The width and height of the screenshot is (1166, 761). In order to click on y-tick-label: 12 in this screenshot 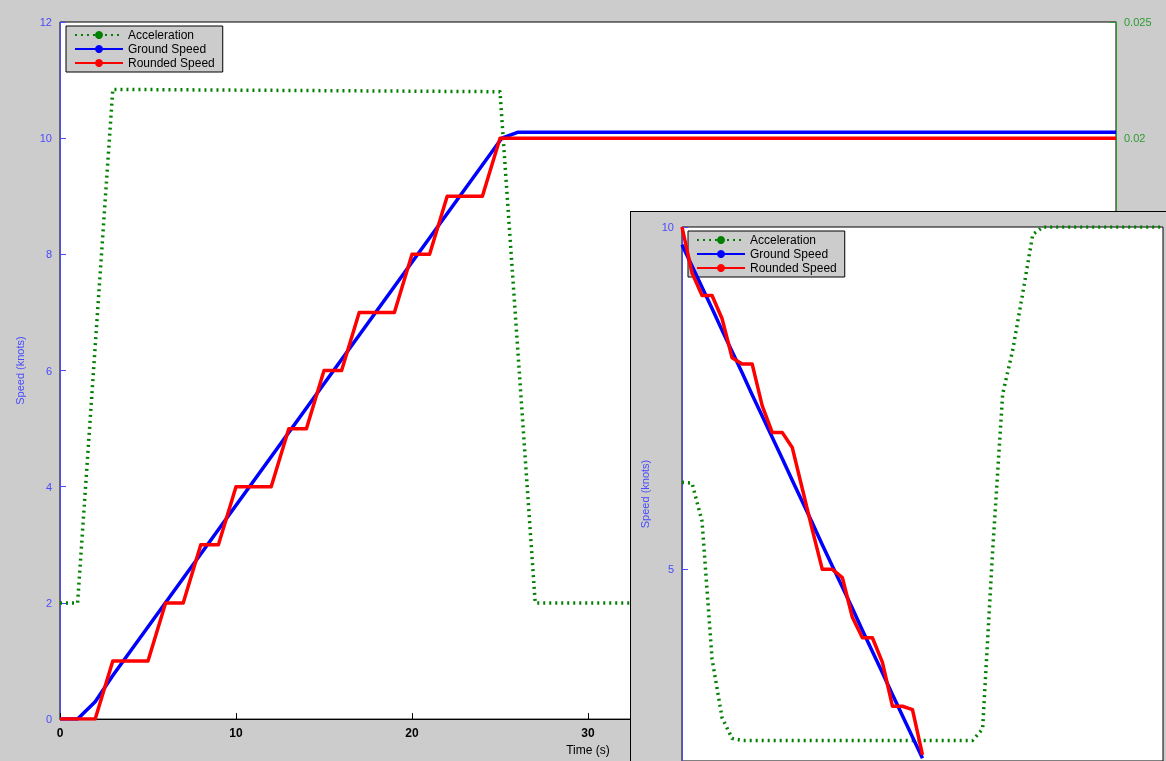, I will do `click(45, 22)`.